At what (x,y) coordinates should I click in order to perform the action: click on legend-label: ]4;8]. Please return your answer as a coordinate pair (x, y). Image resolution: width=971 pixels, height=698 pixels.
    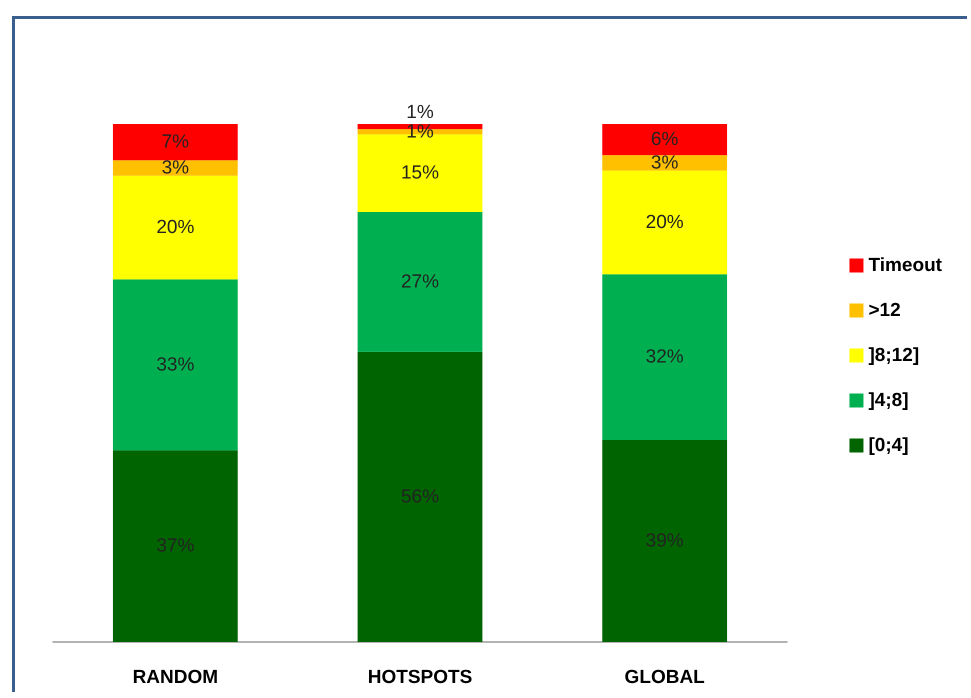
    Looking at the image, I should click on (888, 400).